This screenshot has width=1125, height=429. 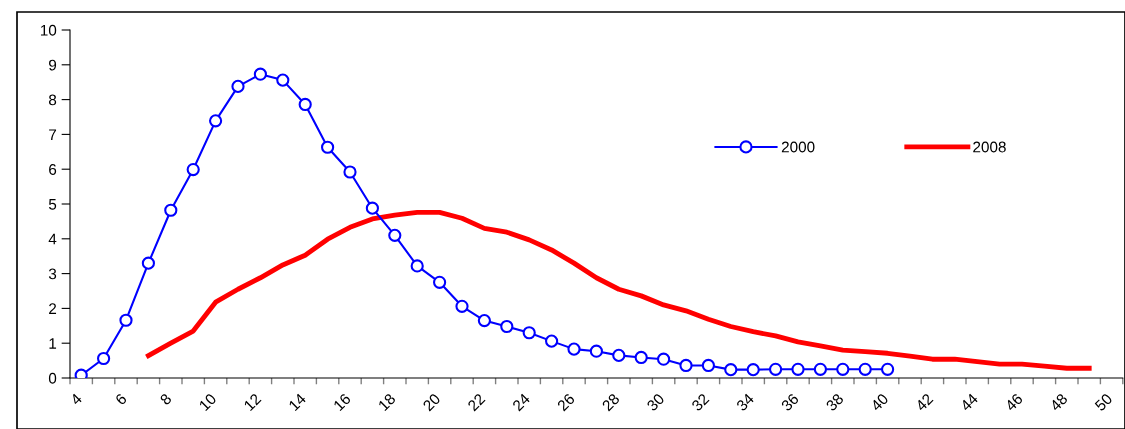 I want to click on y-tick-label: 10, so click(x=48, y=30).